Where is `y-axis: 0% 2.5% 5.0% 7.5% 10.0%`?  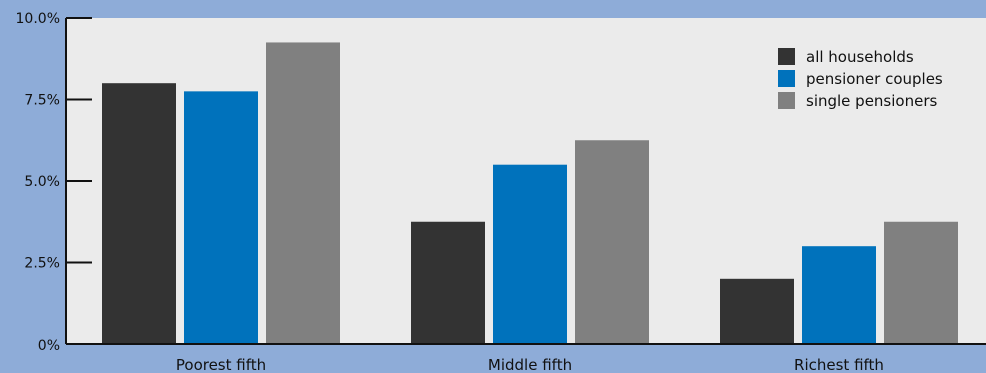 y-axis: 0% 2.5% 5.0% 7.5% 10.0% is located at coordinates (54, 182).